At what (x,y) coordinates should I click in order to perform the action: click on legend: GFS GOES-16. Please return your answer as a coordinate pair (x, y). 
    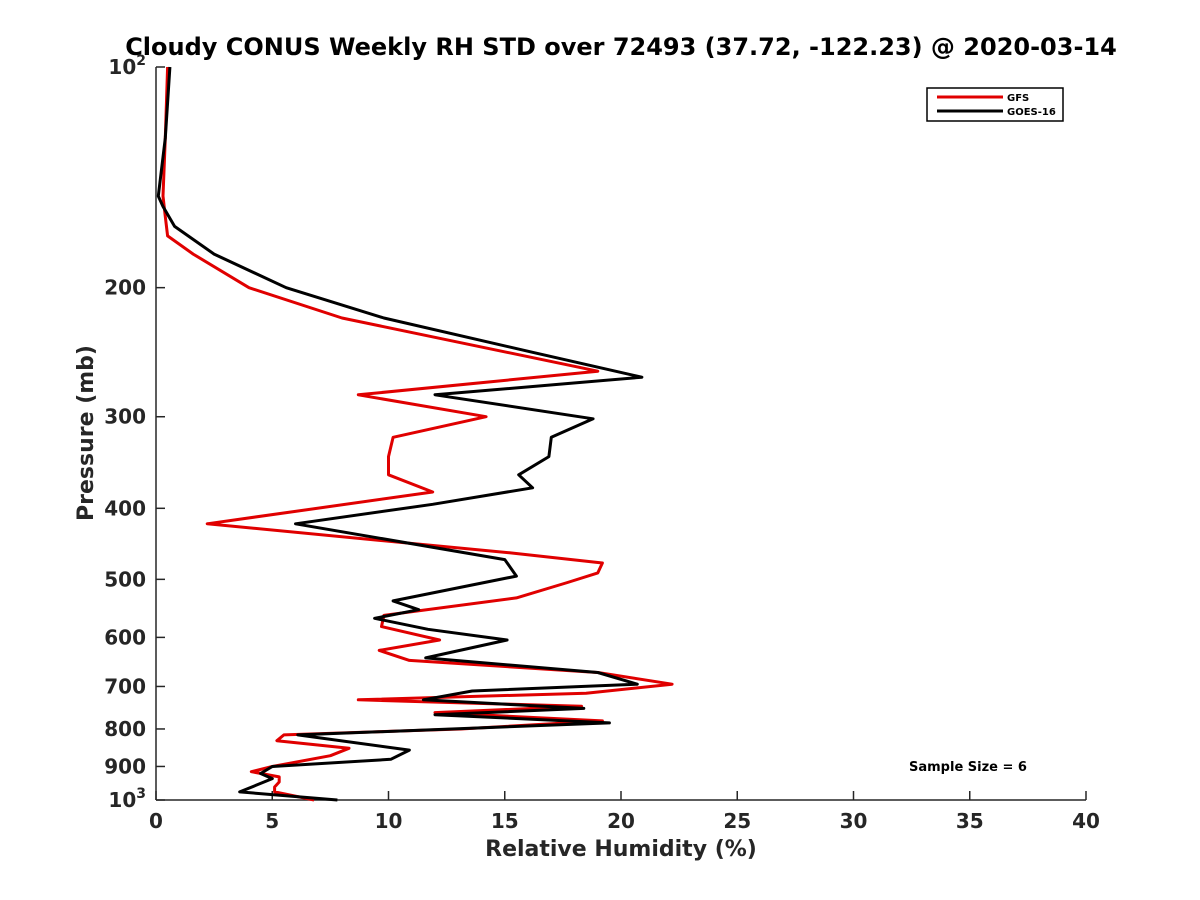
    Looking at the image, I should click on (995, 104).